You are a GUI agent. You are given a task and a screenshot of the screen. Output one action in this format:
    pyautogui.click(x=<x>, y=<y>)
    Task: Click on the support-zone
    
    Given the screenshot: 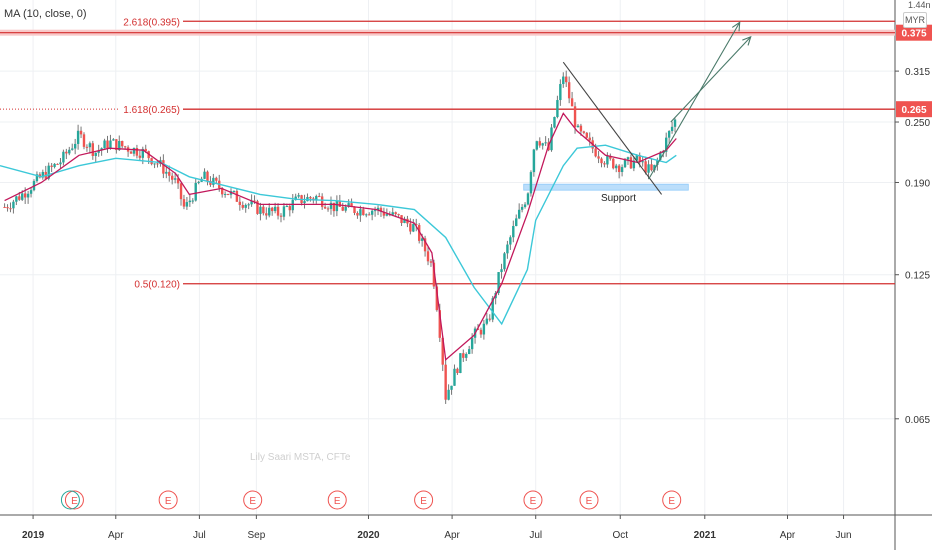 What is the action you would take?
    pyautogui.click(x=606, y=187)
    